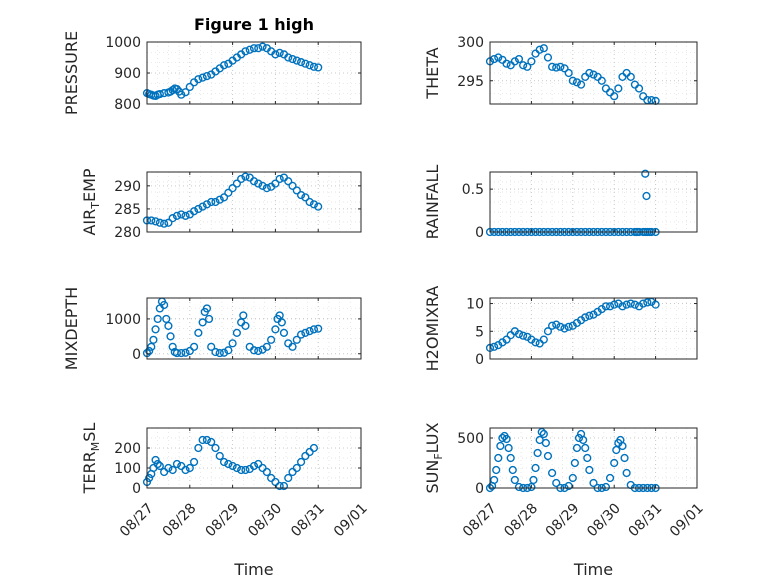 The height and width of the screenshot is (583, 778). I want to click on y-axis-label: TERRMSL, so click(91, 459).